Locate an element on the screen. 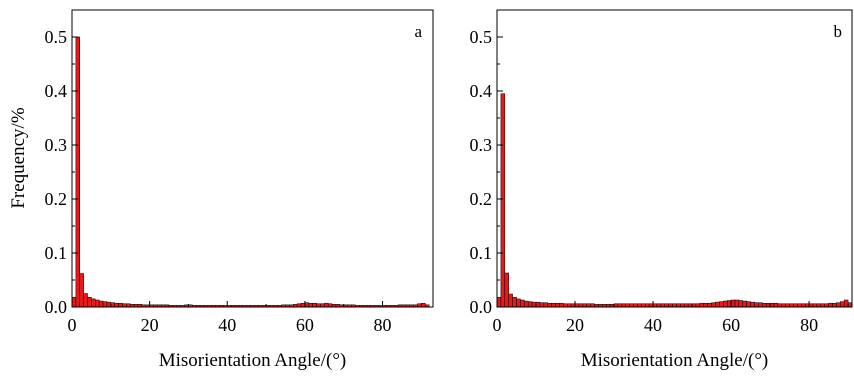 This screenshot has height=379, width=854. panel-a-x-tick-label: 80 is located at coordinates (383, 325).